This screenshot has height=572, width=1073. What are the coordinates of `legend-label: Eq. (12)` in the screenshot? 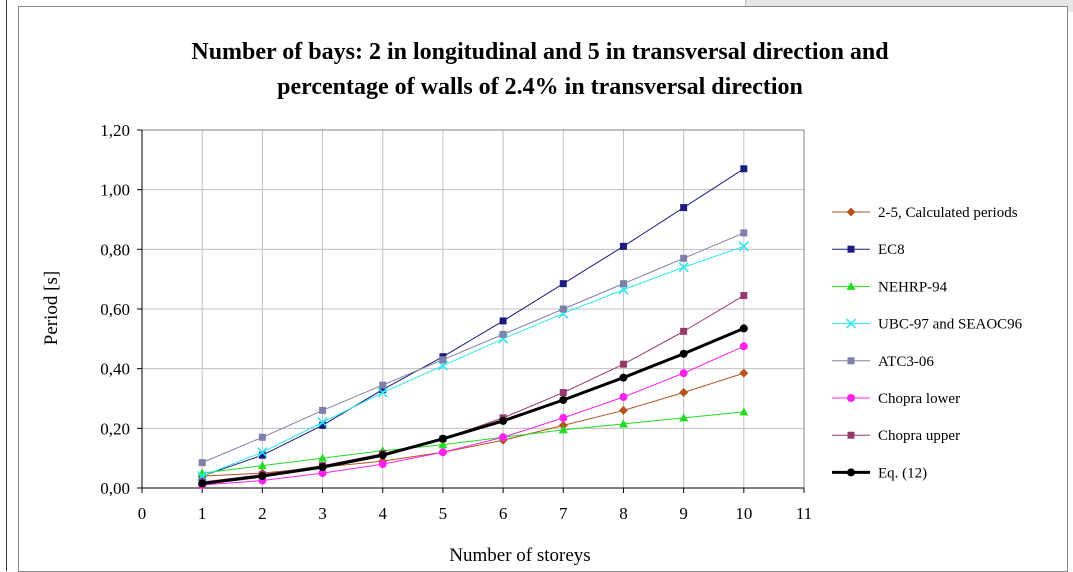 It's located at (902, 473).